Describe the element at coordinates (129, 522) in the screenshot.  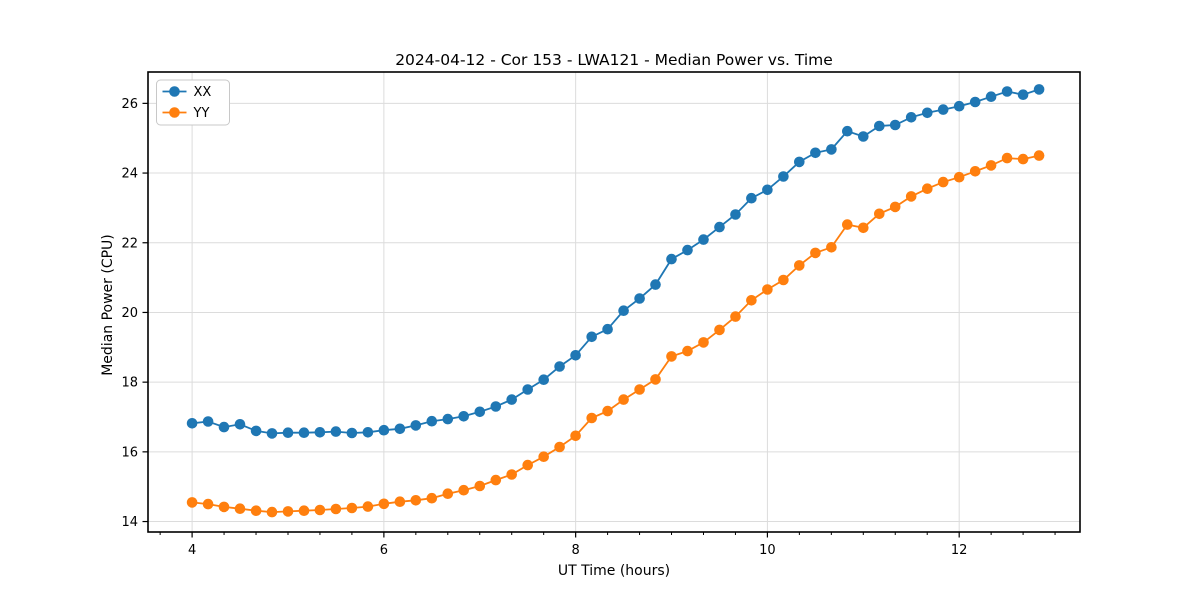
I see `y-tick-label: 14` at that location.